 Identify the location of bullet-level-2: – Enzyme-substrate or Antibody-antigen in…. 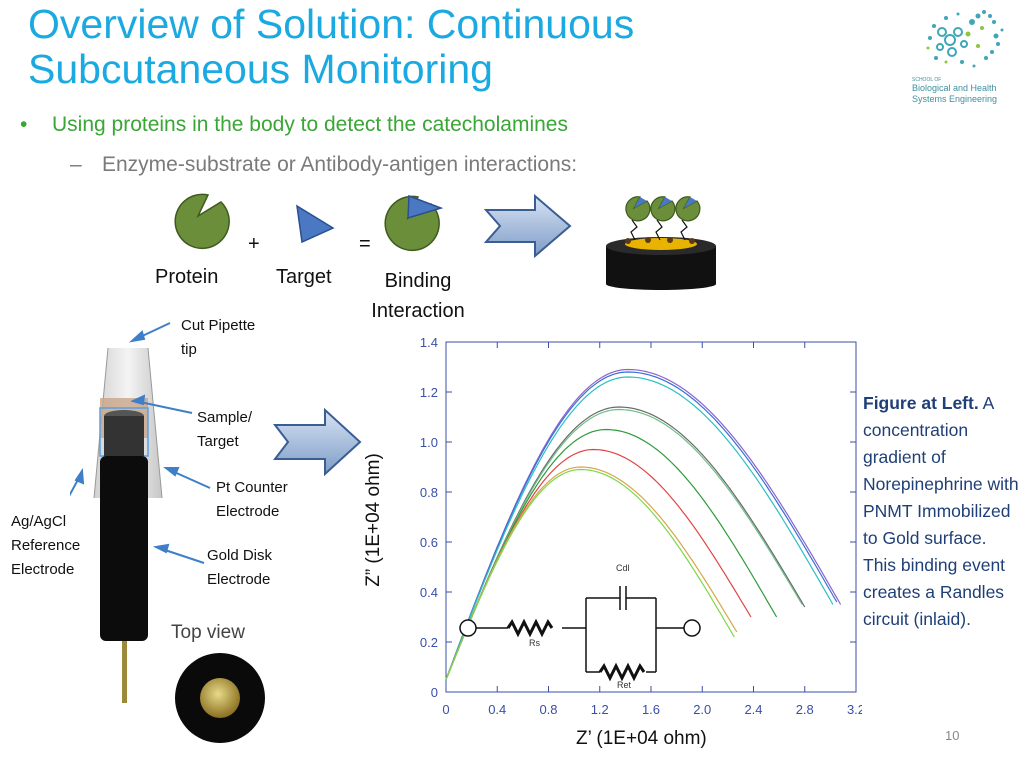
(323, 165).